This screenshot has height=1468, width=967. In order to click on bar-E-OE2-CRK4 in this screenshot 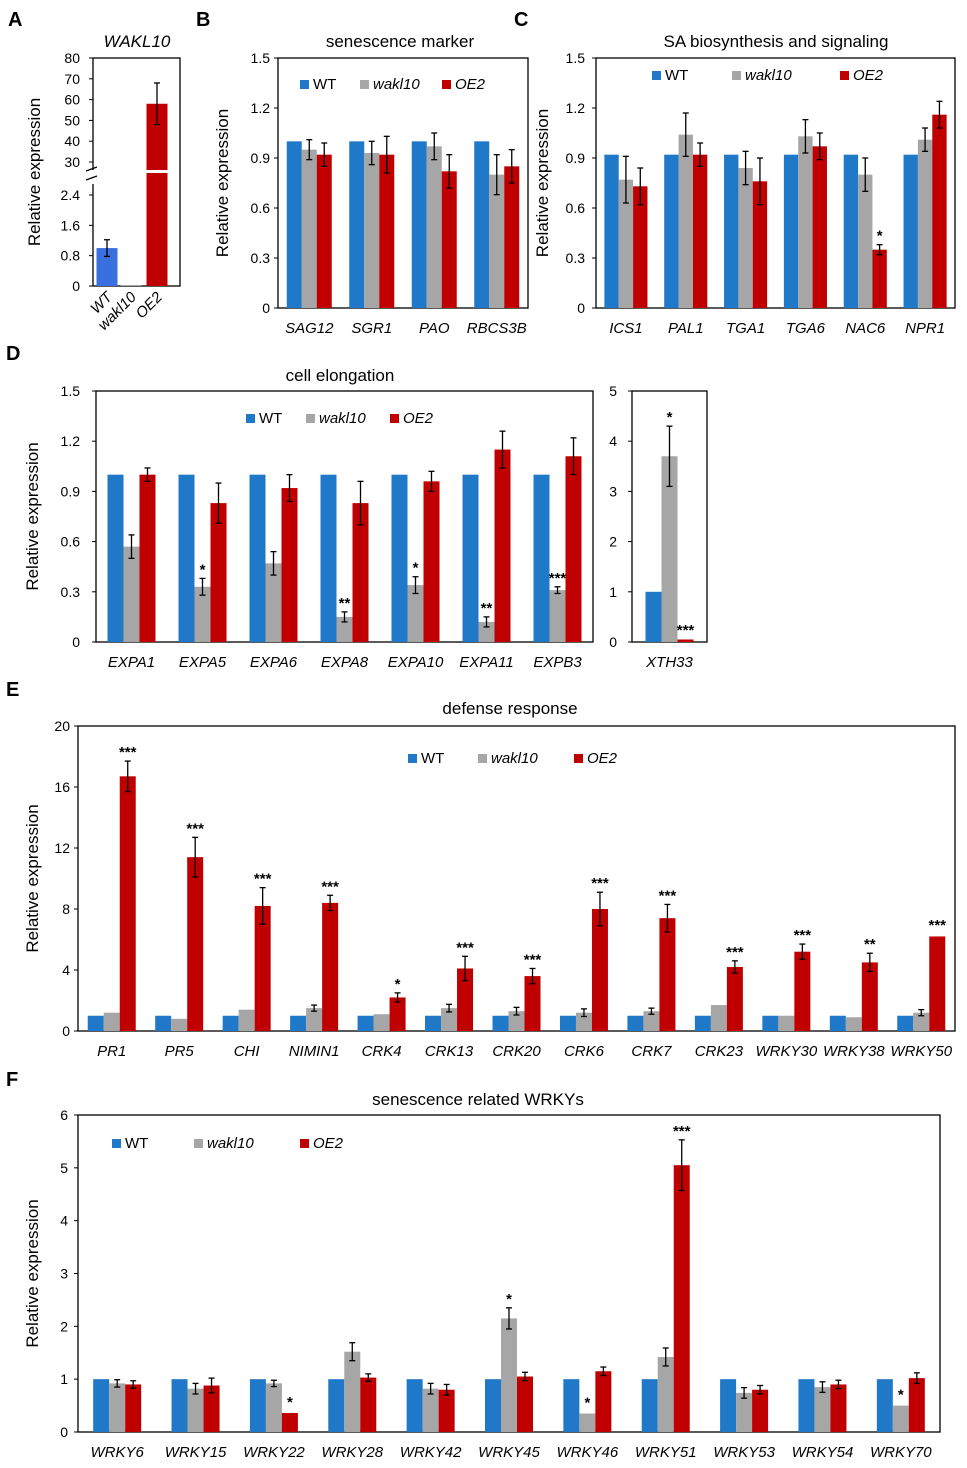, I will do `click(397, 1014)`.